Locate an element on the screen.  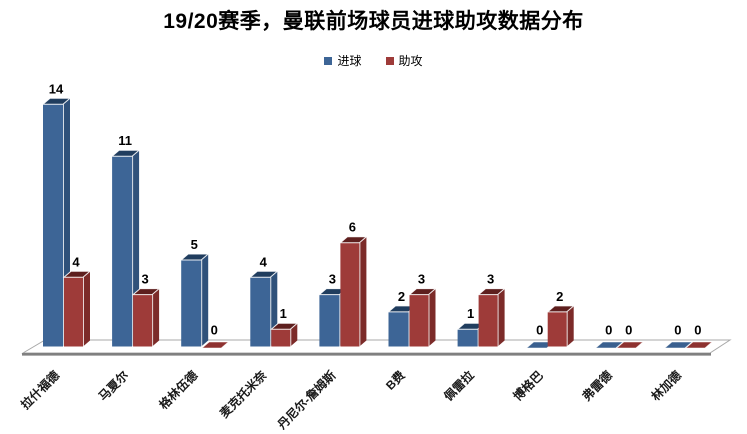
legend-label-goals: 进球 is located at coordinates (349, 61).